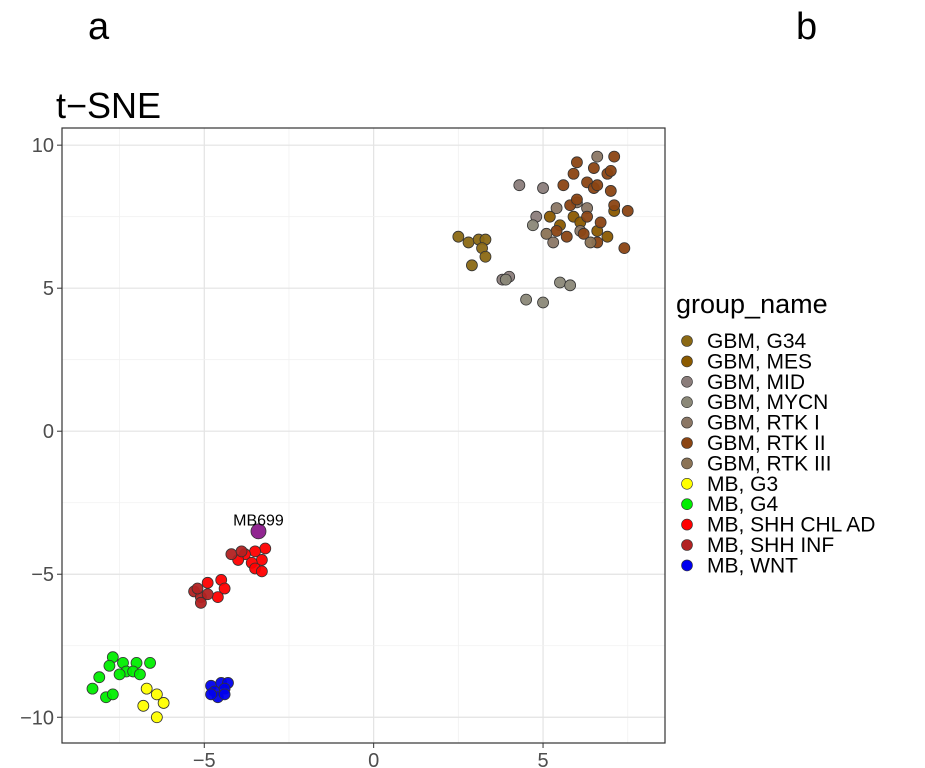 This screenshot has width=925, height=768. Describe the element at coordinates (42, 575) in the screenshot. I see `y-tick-label: −5` at that location.